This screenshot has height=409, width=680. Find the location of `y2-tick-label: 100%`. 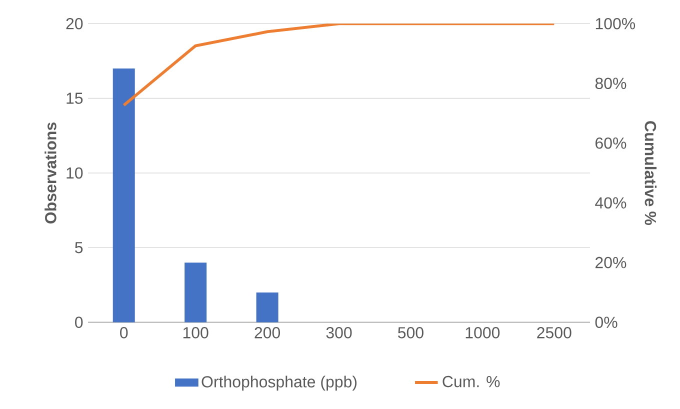

y2-tick-label: 100% is located at coordinates (616, 24).